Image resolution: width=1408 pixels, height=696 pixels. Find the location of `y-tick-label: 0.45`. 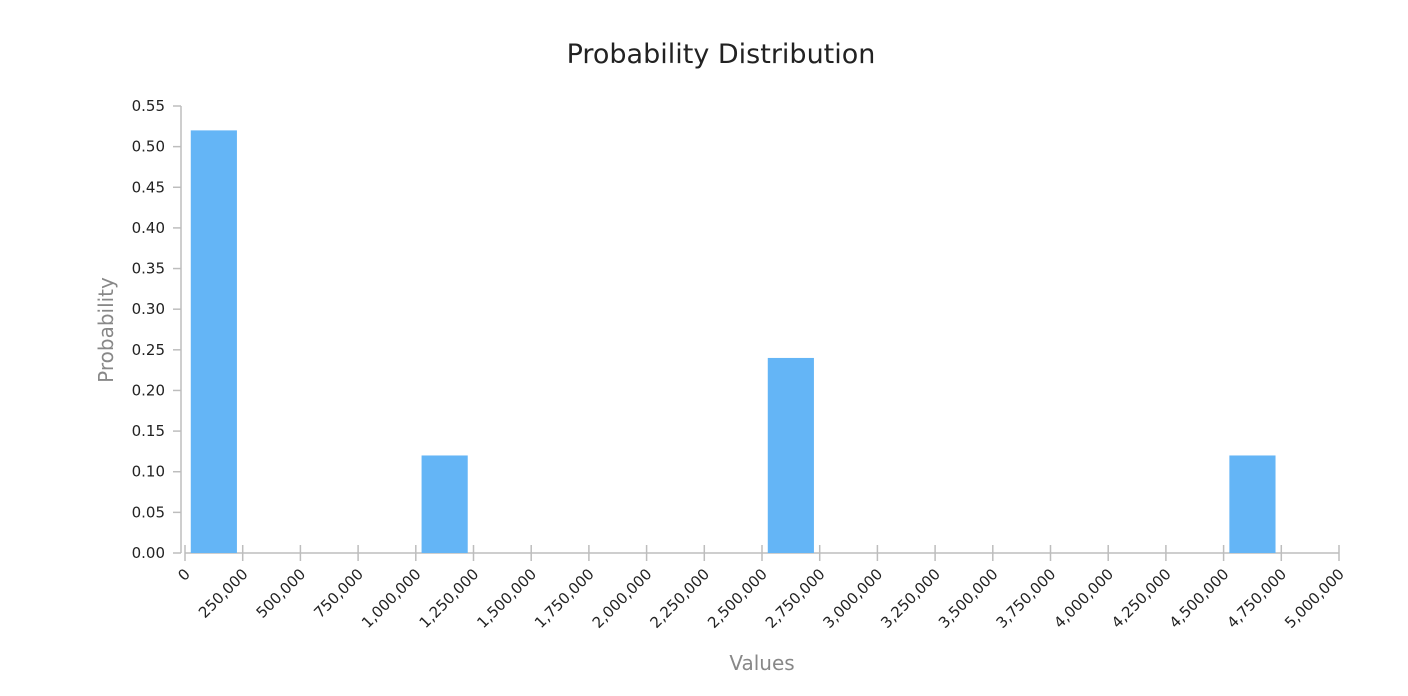

y-tick-label: 0.45 is located at coordinates (148, 187).